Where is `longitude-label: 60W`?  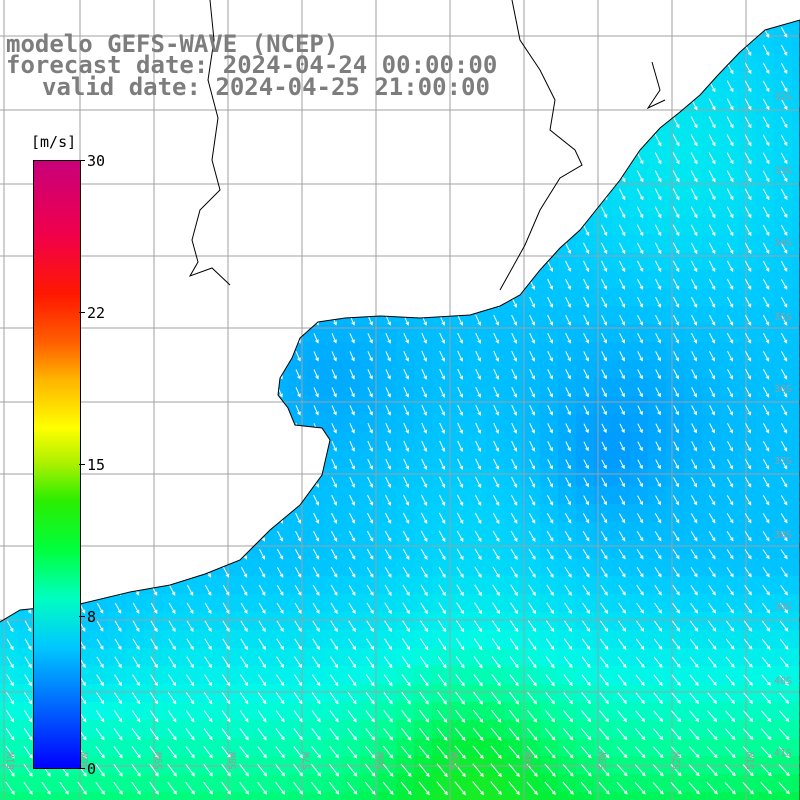
longitude-label: 60W is located at coordinates (85, 760).